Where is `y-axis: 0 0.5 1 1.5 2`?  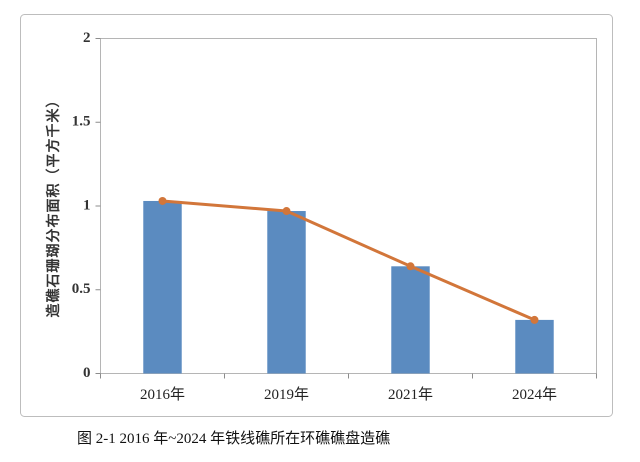
y-axis: 0 0.5 1 1.5 2 is located at coordinates (86, 205).